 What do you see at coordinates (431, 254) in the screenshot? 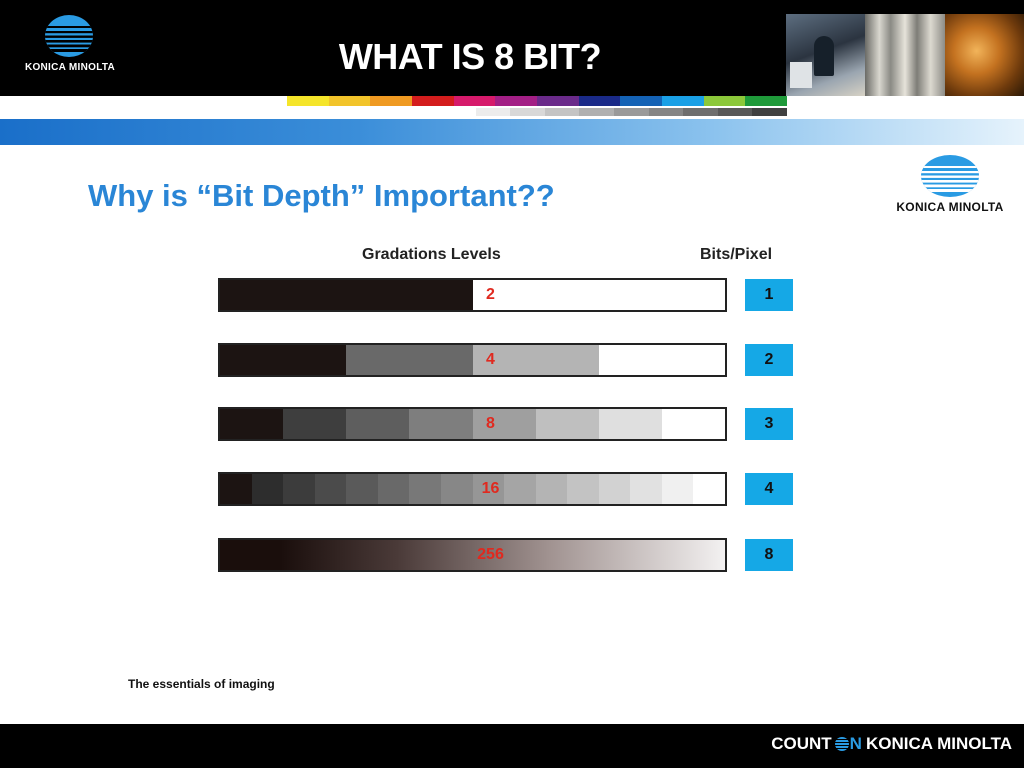
I see `gradation-levels-header: Gradations Levels` at bounding box center [431, 254].